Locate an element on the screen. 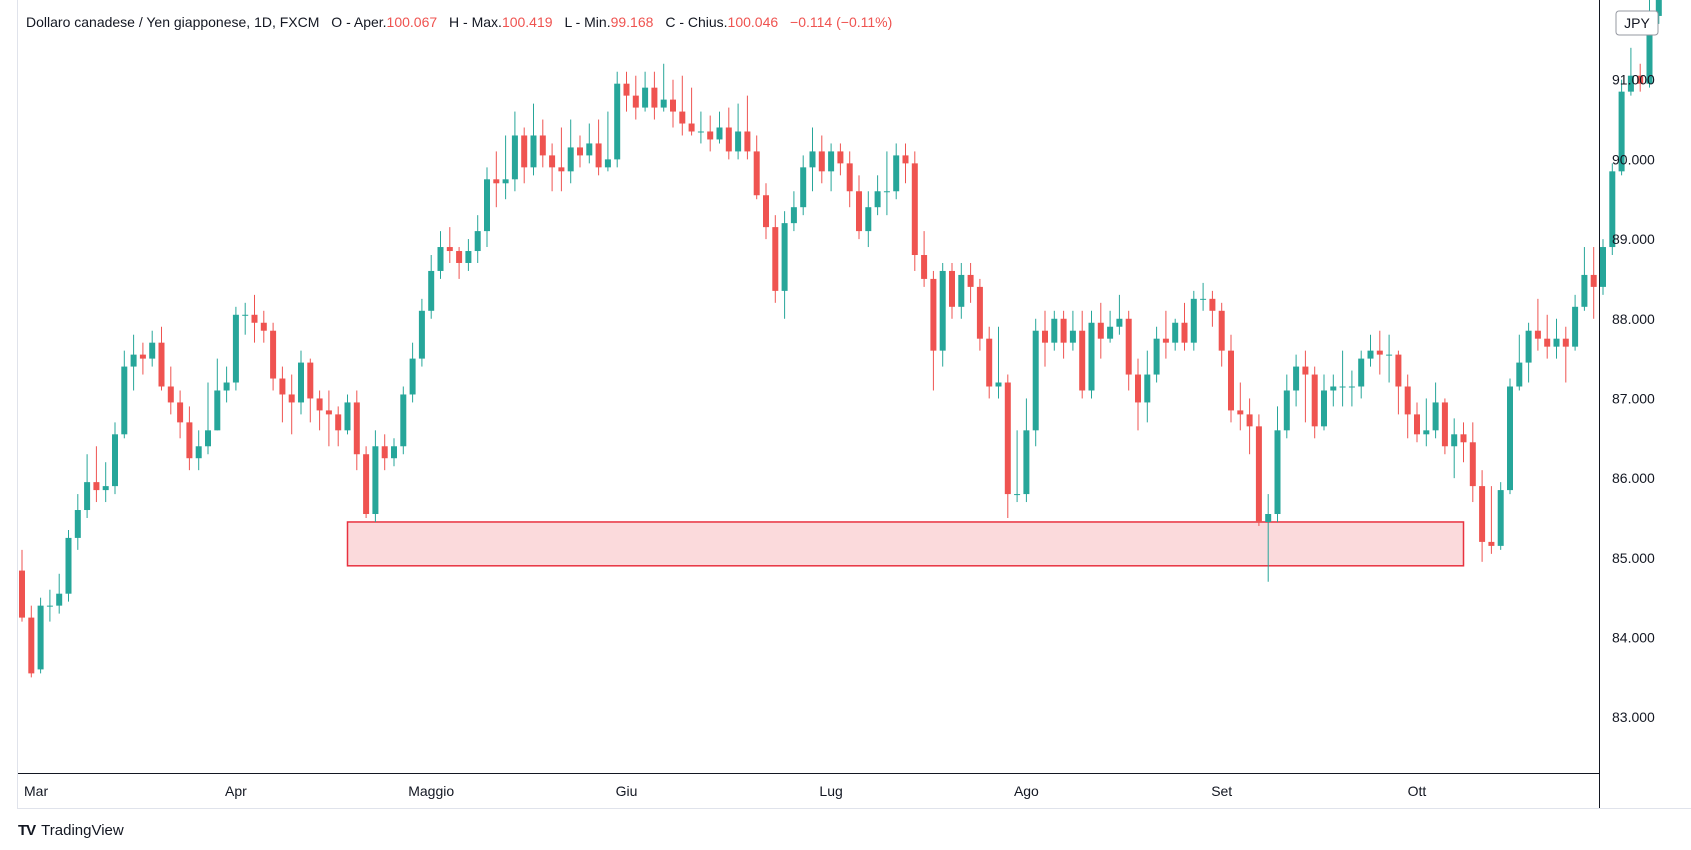 The image size is (1691, 850). price-tick-label: 86.000 is located at coordinates (1633, 478).